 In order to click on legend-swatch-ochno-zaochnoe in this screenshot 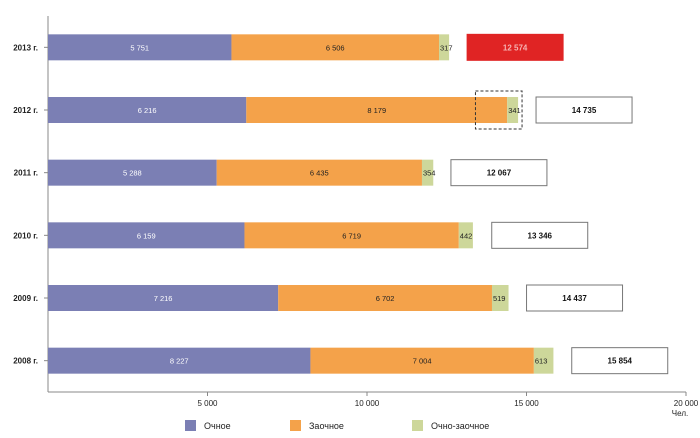, I will do `click(417, 425)`.